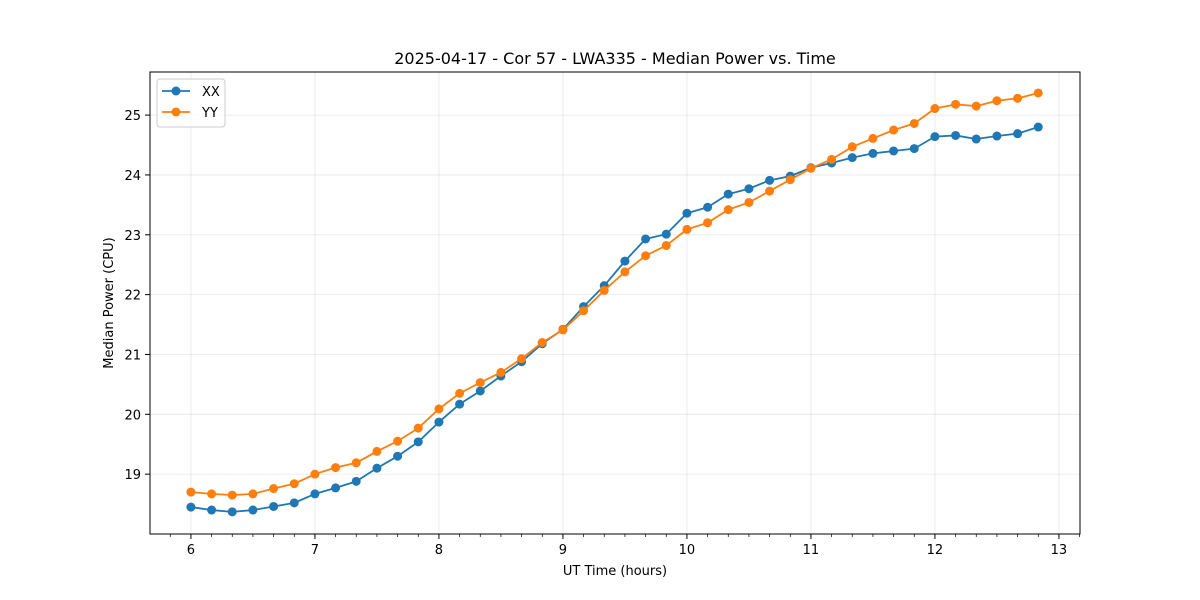  Describe the element at coordinates (209, 113) in the screenshot. I see `legend-label-yy: YY` at that location.